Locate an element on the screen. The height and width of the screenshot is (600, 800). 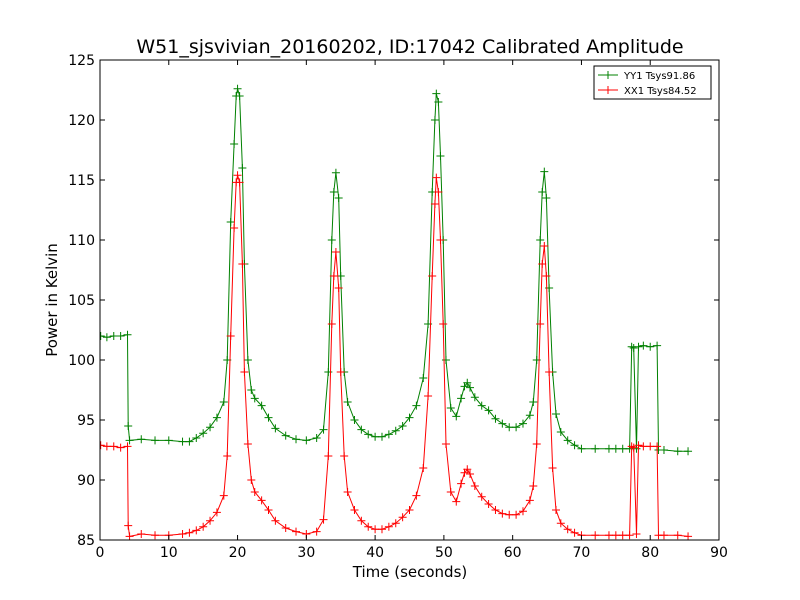
y-tick-label: 115 is located at coordinates (81, 181).